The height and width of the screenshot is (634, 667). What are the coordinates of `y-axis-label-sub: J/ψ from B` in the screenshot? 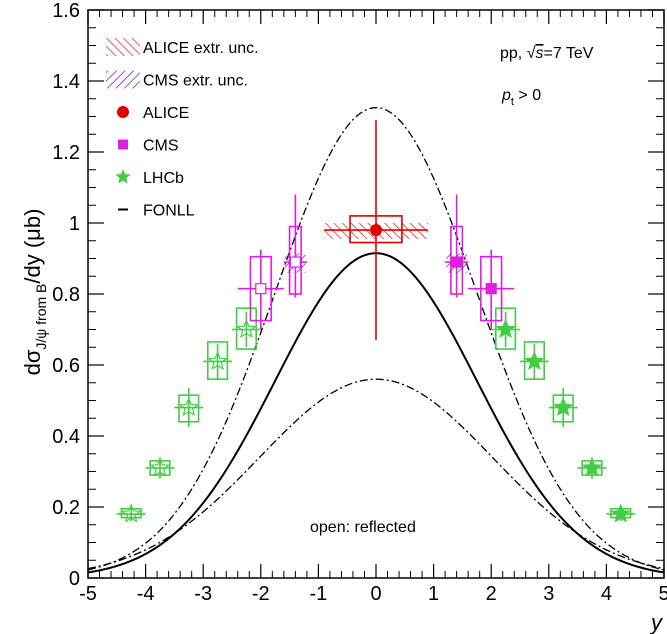 It's located at (41, 317).